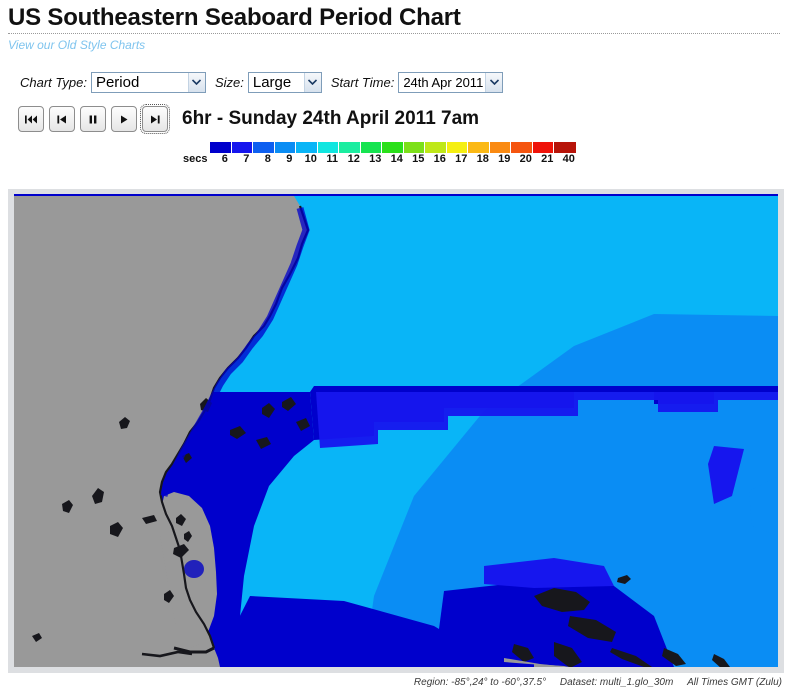  Describe the element at coordinates (194, 650) in the screenshot. I see `land-florida-keys` at that location.